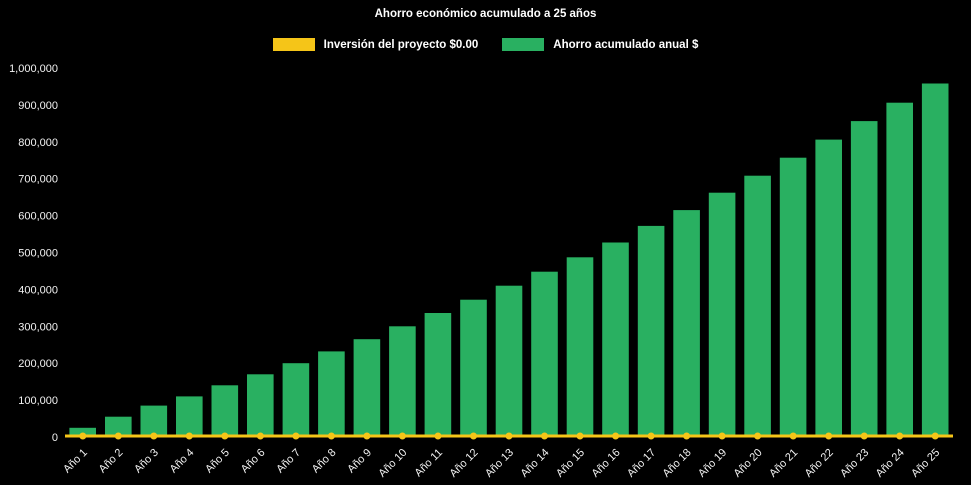 The width and height of the screenshot is (971, 485). What do you see at coordinates (606, 463) in the screenshot?
I see `x-axis-tick-label: Año 16` at bounding box center [606, 463].